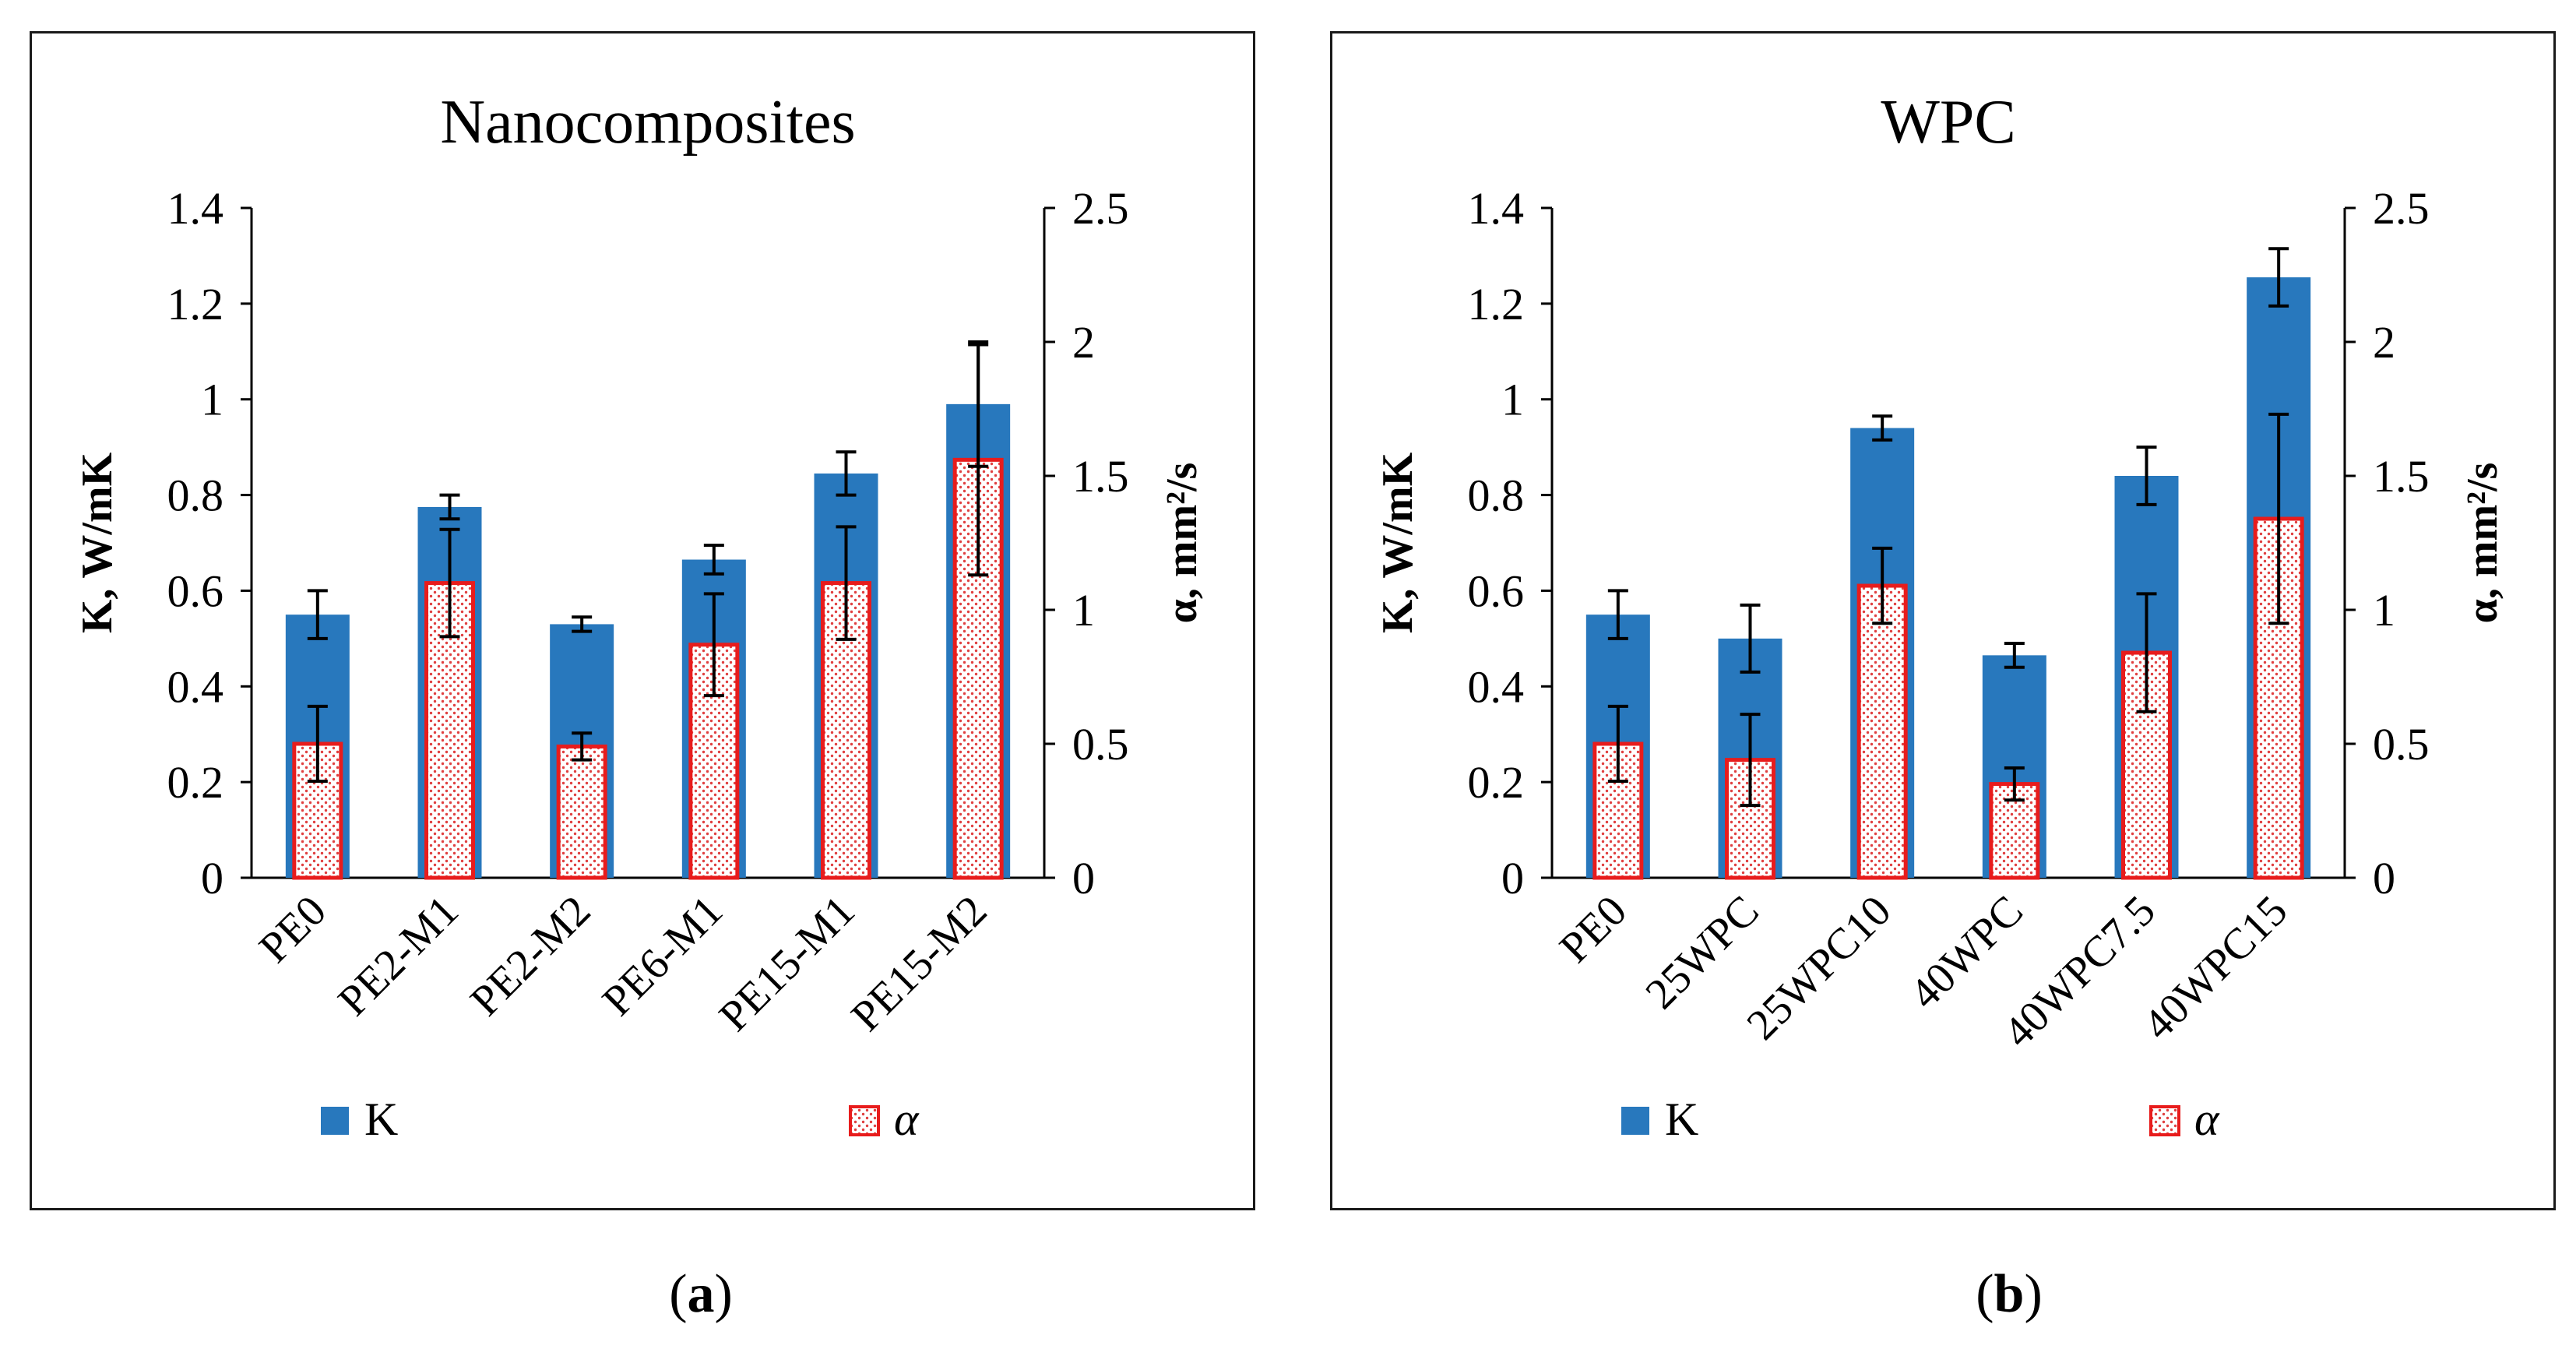 The width and height of the screenshot is (2576, 1363). What do you see at coordinates (1819, 967) in the screenshot?
I see `x-tick-label: 25WPC10` at bounding box center [1819, 967].